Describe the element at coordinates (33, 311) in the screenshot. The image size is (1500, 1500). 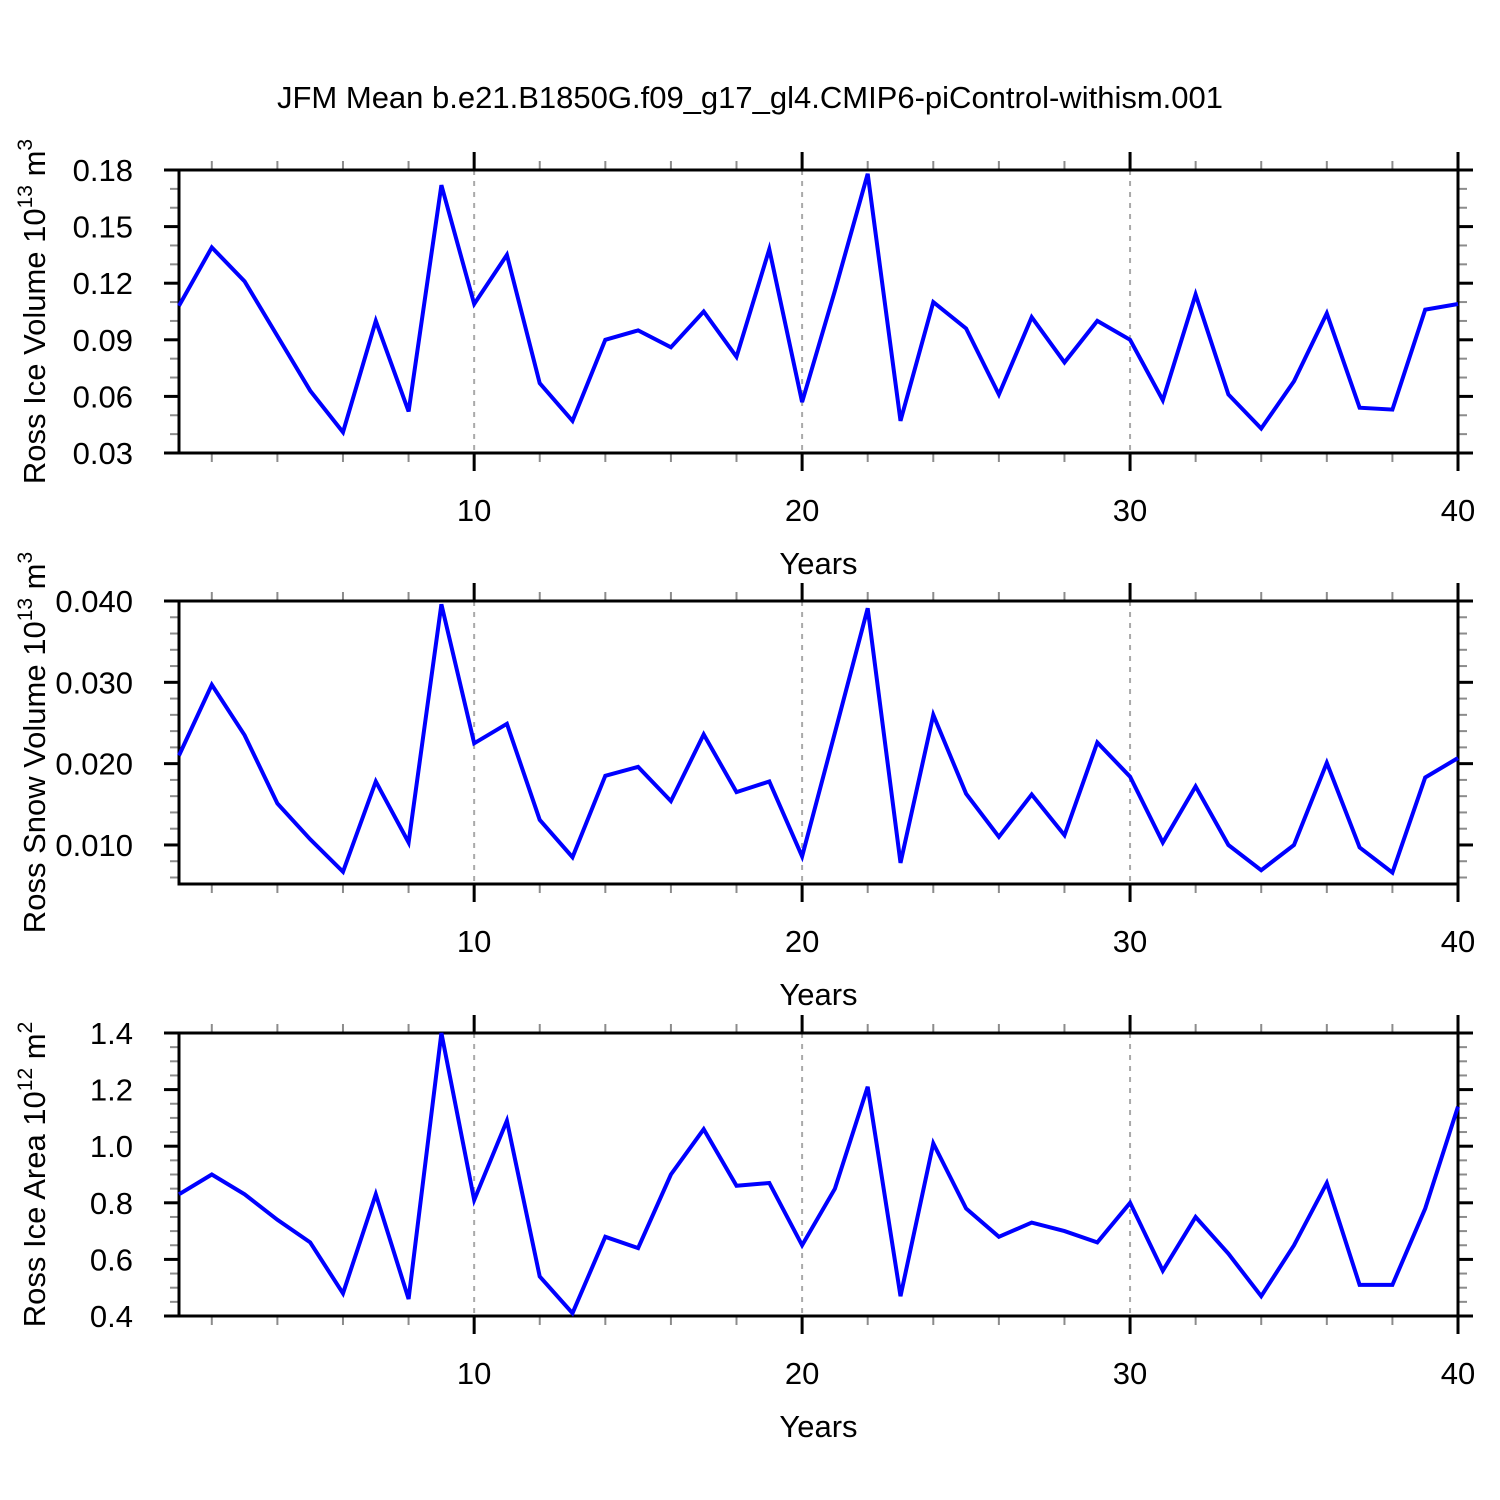
I see `y-axis-title: Ross Ice Volume 1013 m3` at that location.